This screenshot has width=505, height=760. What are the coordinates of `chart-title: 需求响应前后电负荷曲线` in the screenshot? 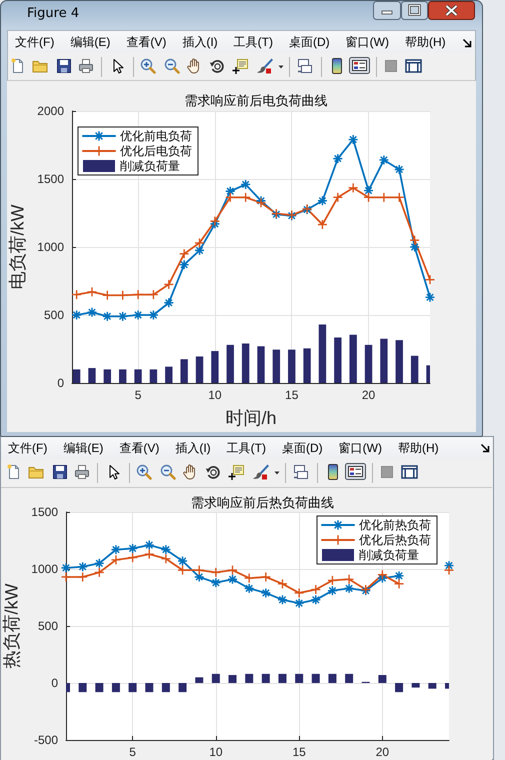 It's located at (256, 101).